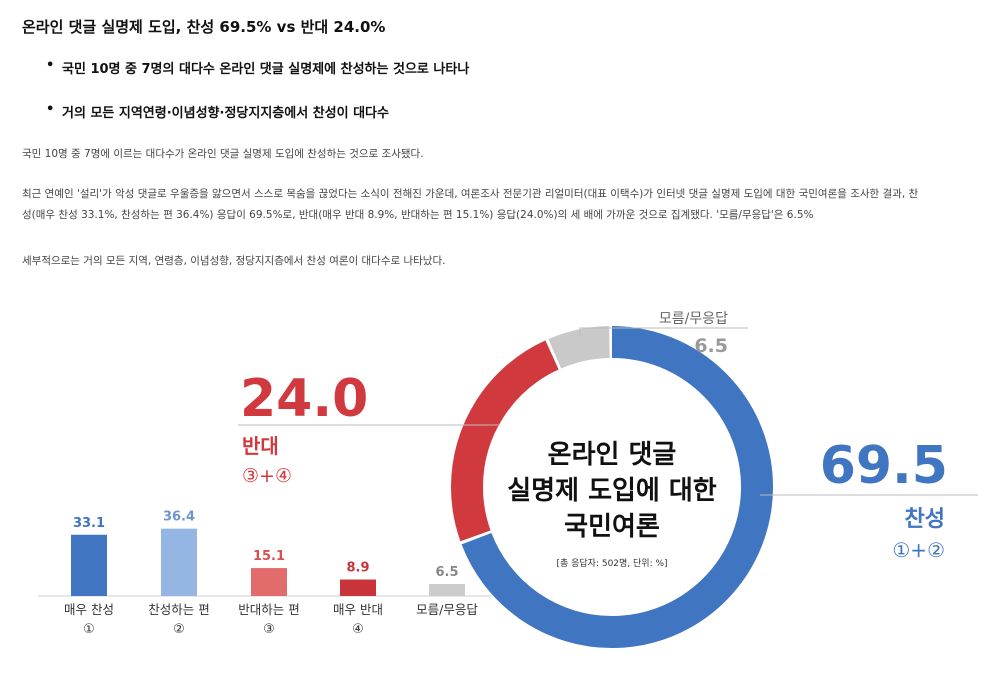 This screenshot has width=1000, height=693. Describe the element at coordinates (663, 331) in the screenshot. I see `callout-leader` at that location.